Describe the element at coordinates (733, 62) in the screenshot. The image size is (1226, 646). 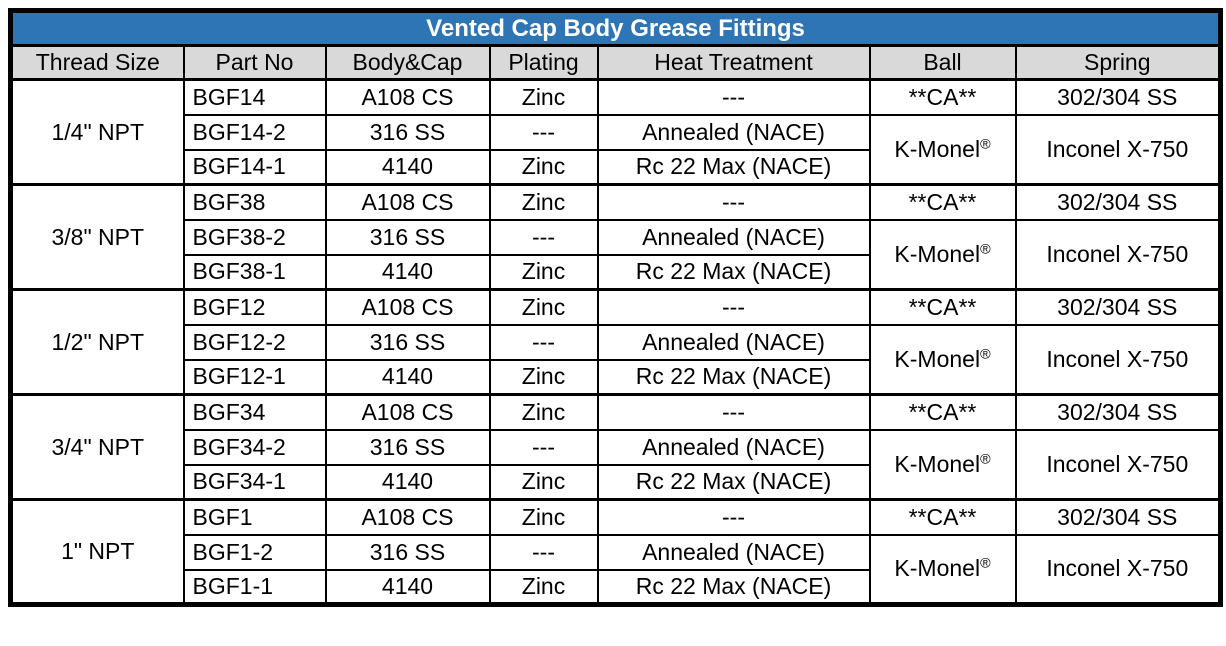
I see `column-header-heat-treatment: Heat Treatment` at that location.